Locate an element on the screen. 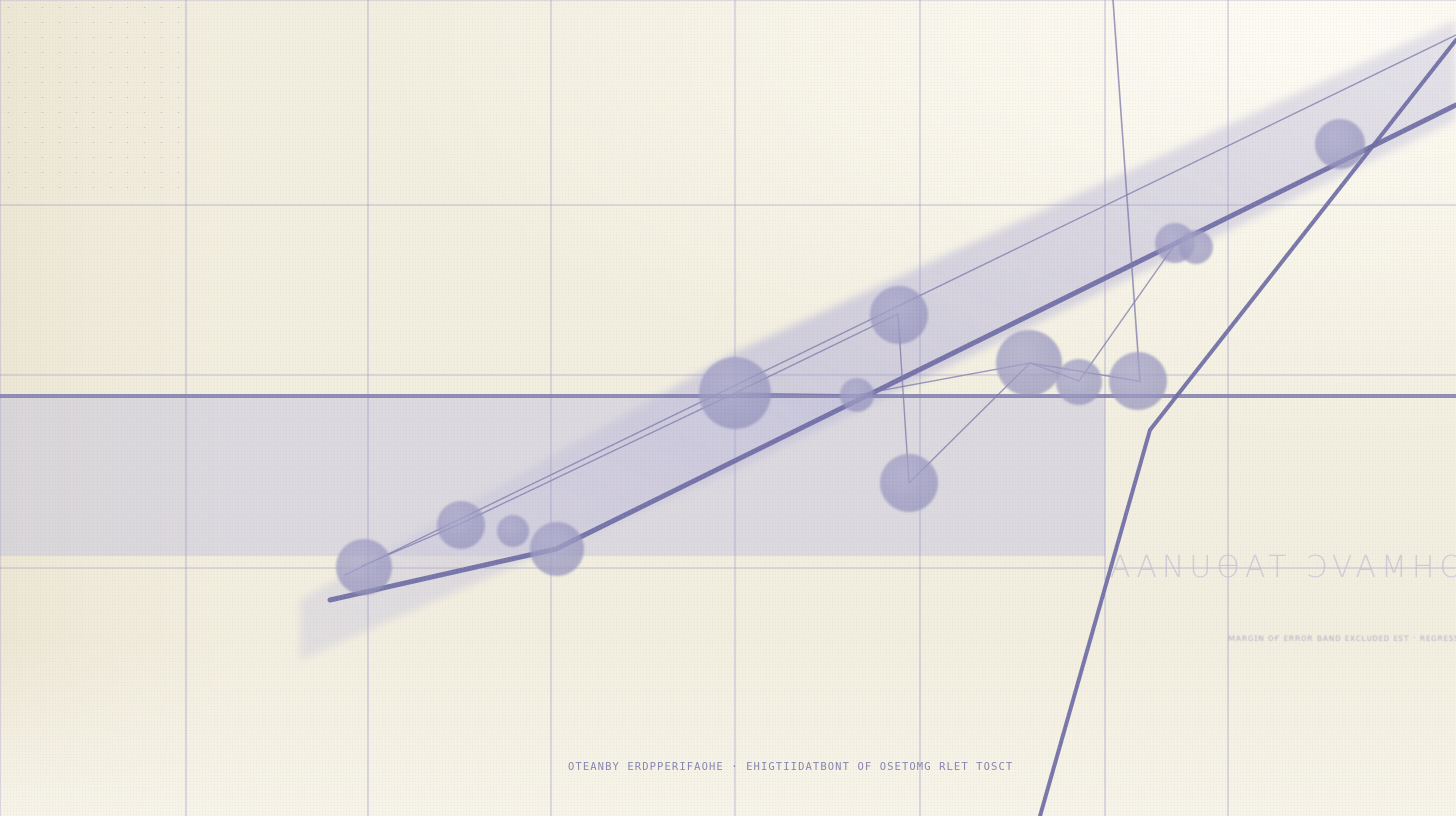 The image size is (1456, 816). bubble-marker-p5 is located at coordinates (735, 393).